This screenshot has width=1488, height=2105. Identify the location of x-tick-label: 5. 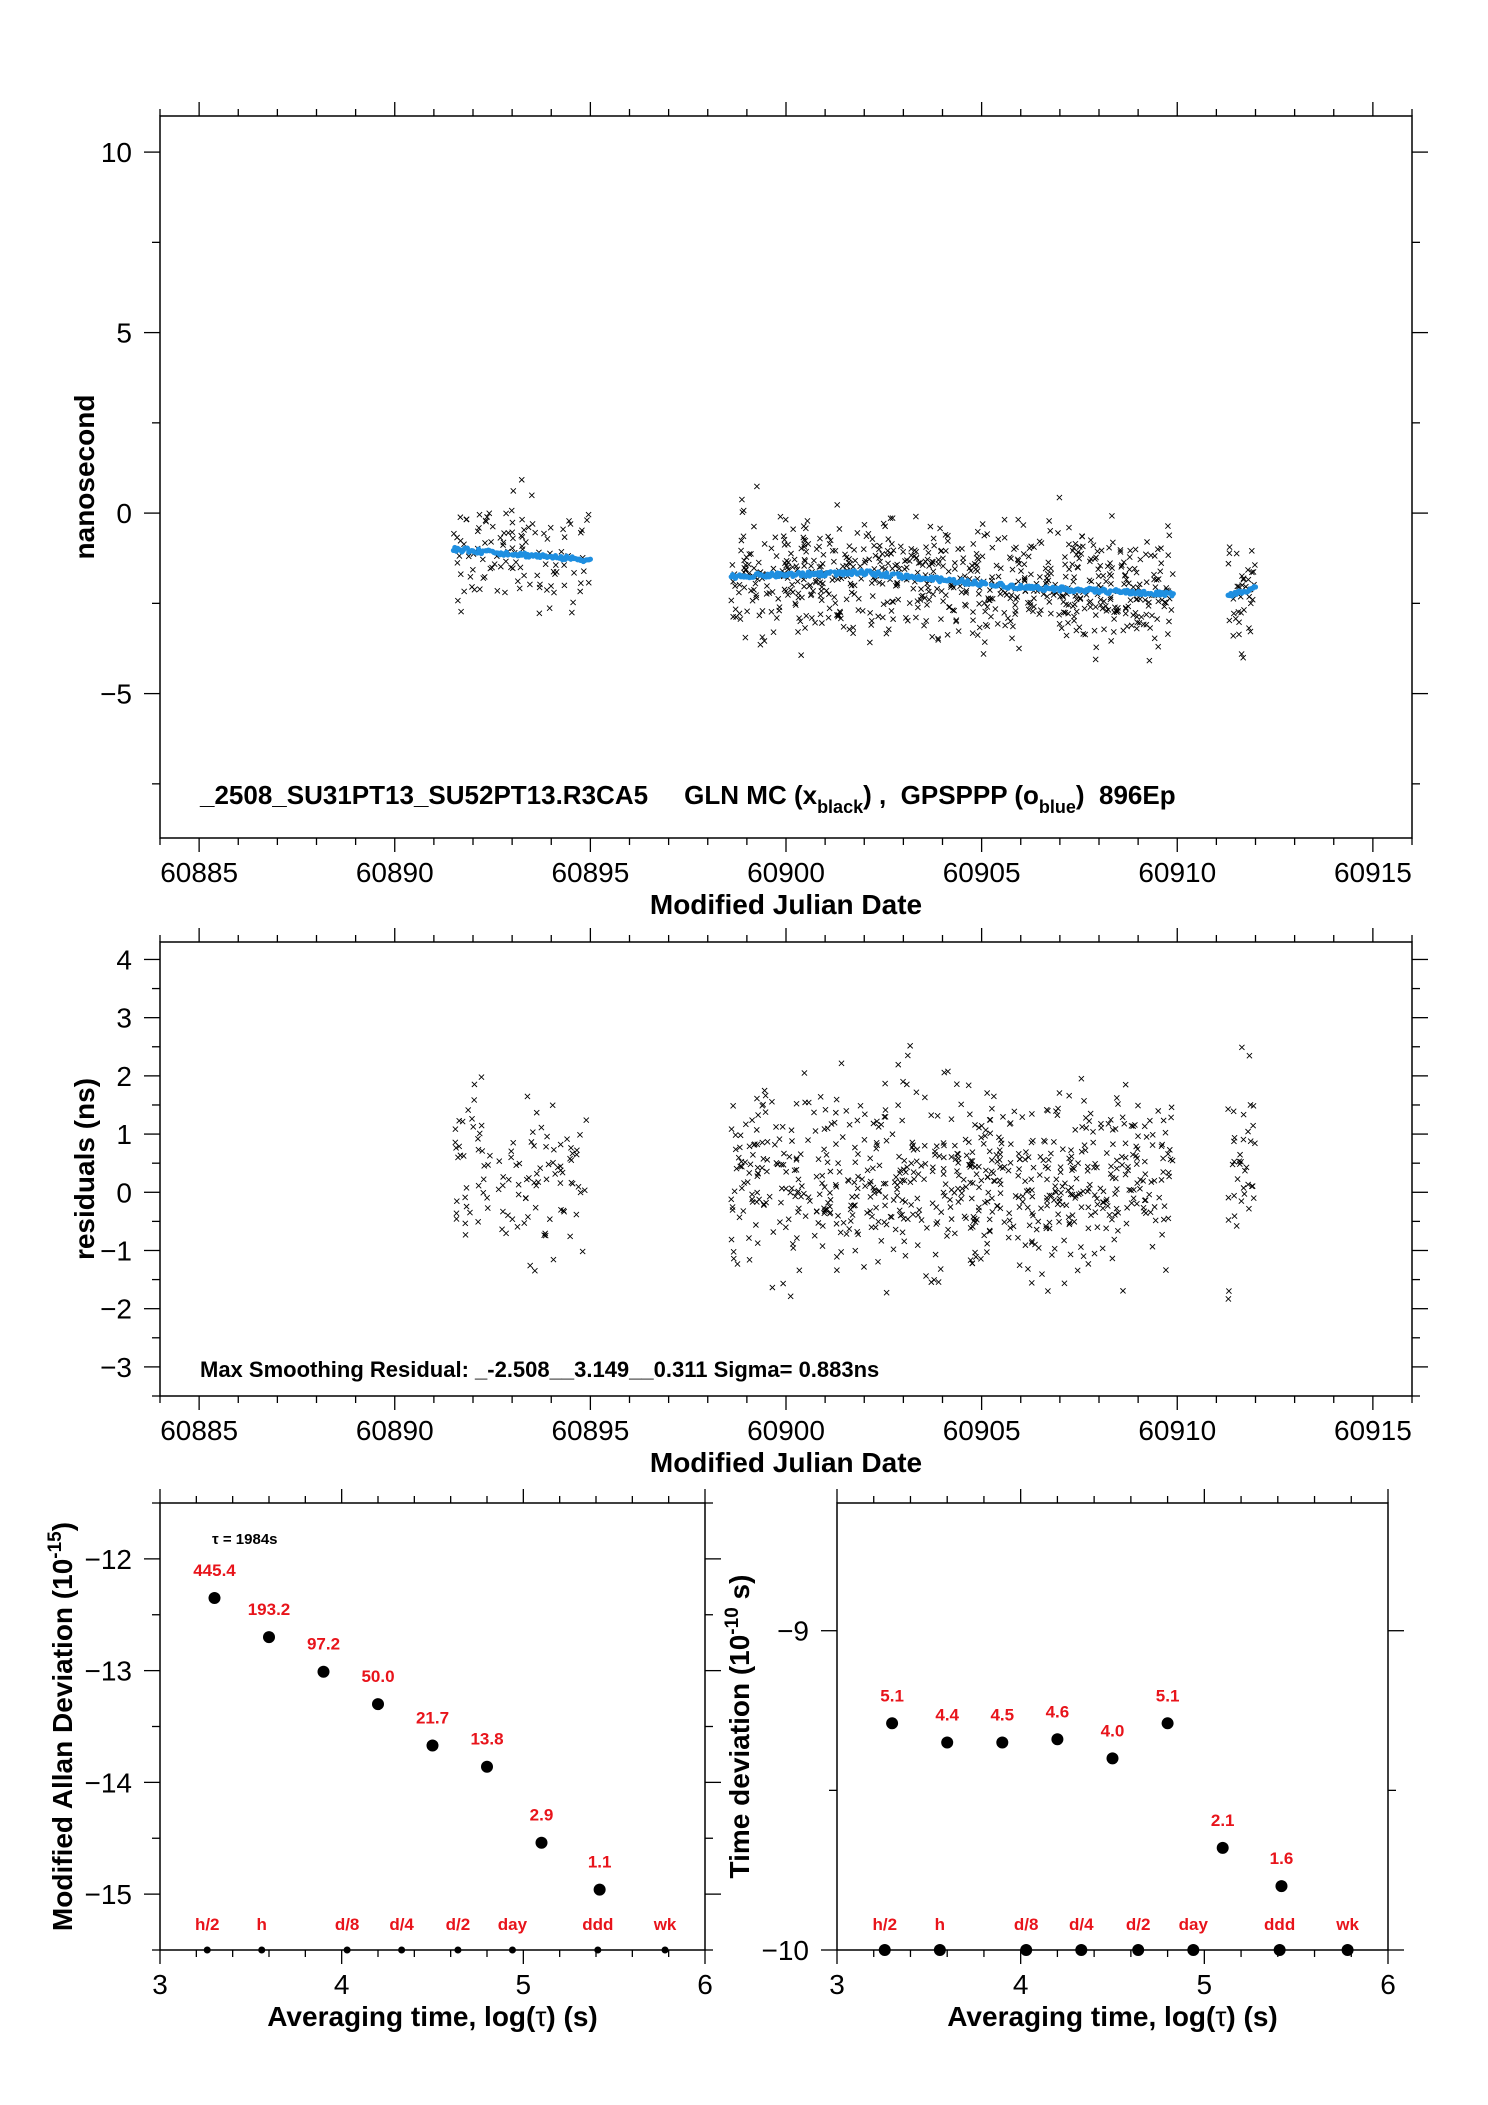
(524, 1984).